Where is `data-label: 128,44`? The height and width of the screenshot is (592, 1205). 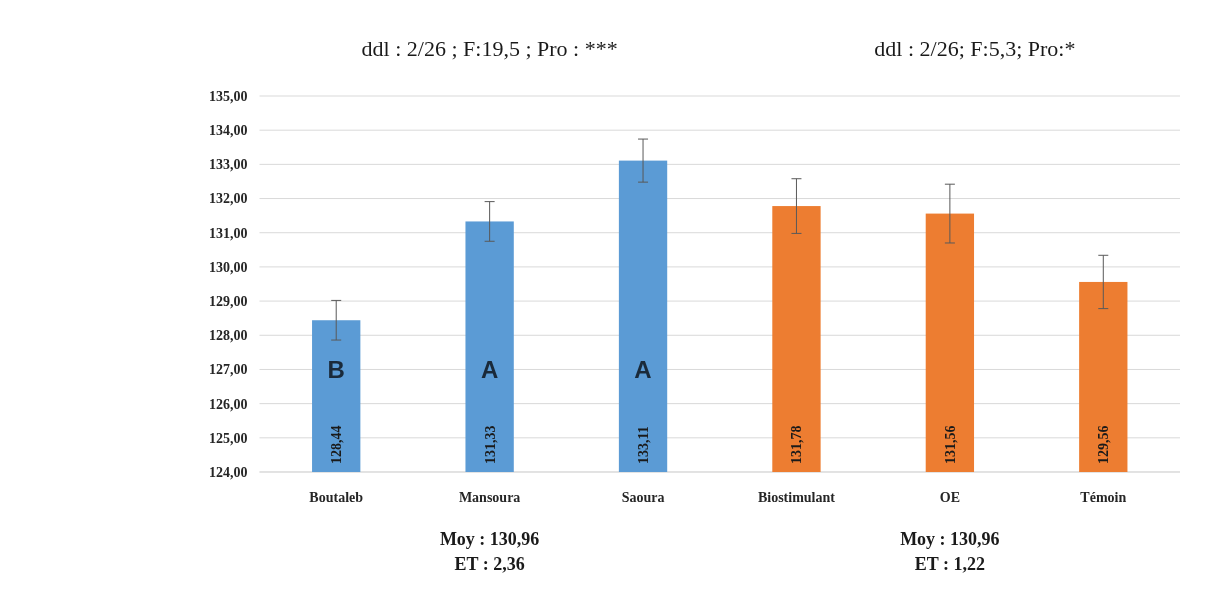 data-label: 128,44 is located at coordinates (337, 444).